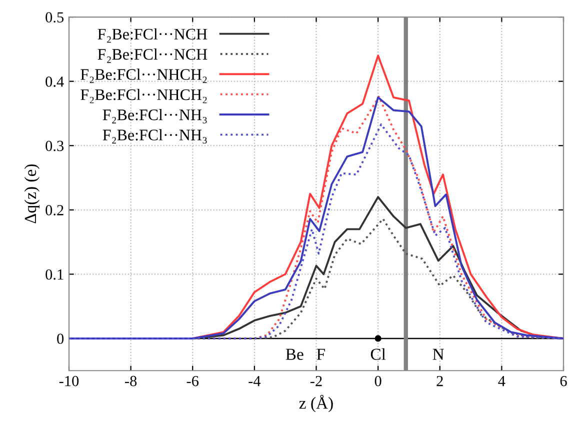  Describe the element at coordinates (438, 354) in the screenshot. I see `annotation: N` at that location.